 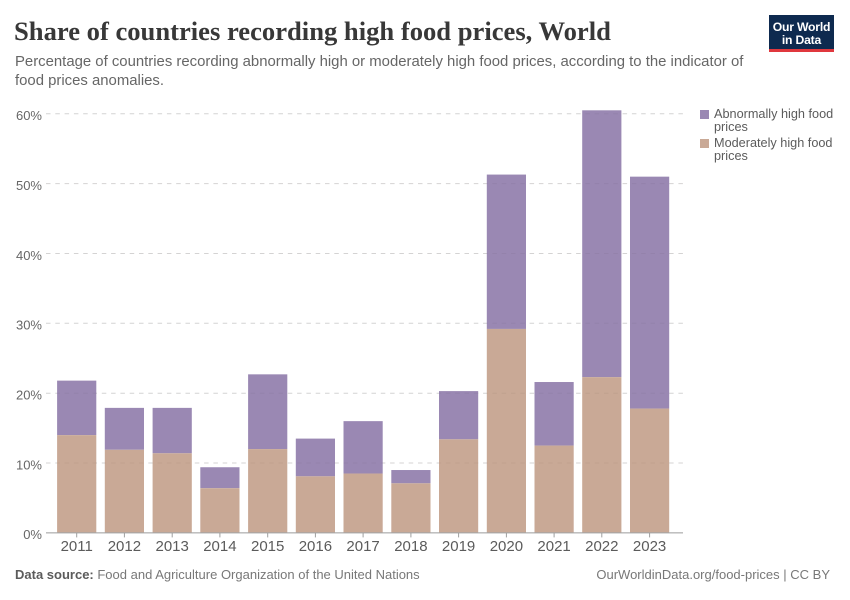 What do you see at coordinates (29, 464) in the screenshot?
I see `svg-text: 10%` at bounding box center [29, 464].